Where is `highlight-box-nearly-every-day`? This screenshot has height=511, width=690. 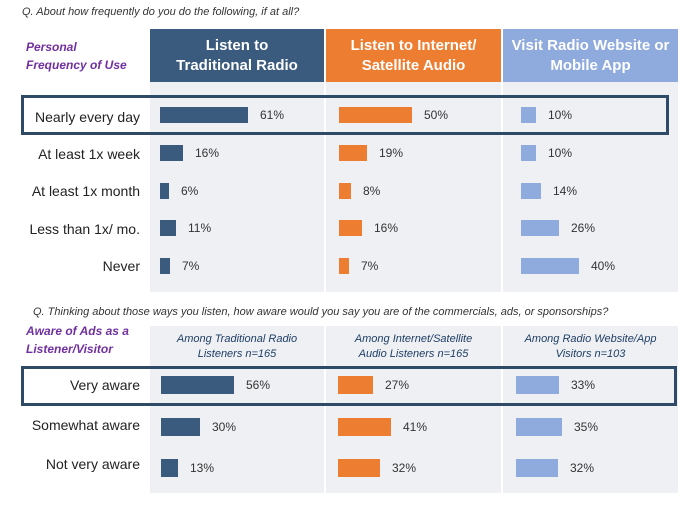
highlight-box-nearly-every-day is located at coordinates (345, 115).